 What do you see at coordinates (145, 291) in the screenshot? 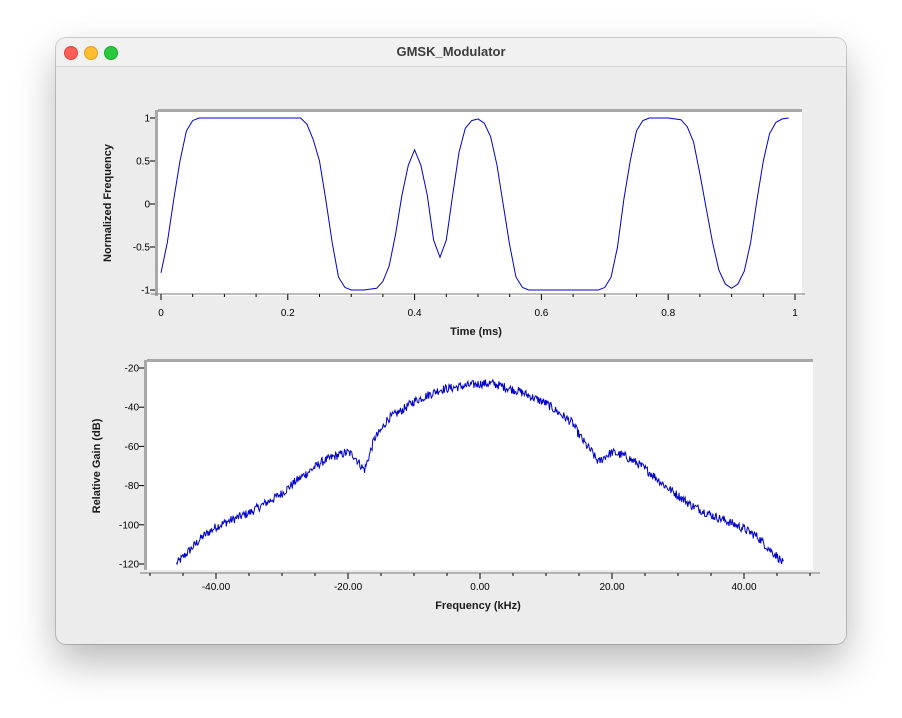
I see `y-tick-label: -1` at bounding box center [145, 291].